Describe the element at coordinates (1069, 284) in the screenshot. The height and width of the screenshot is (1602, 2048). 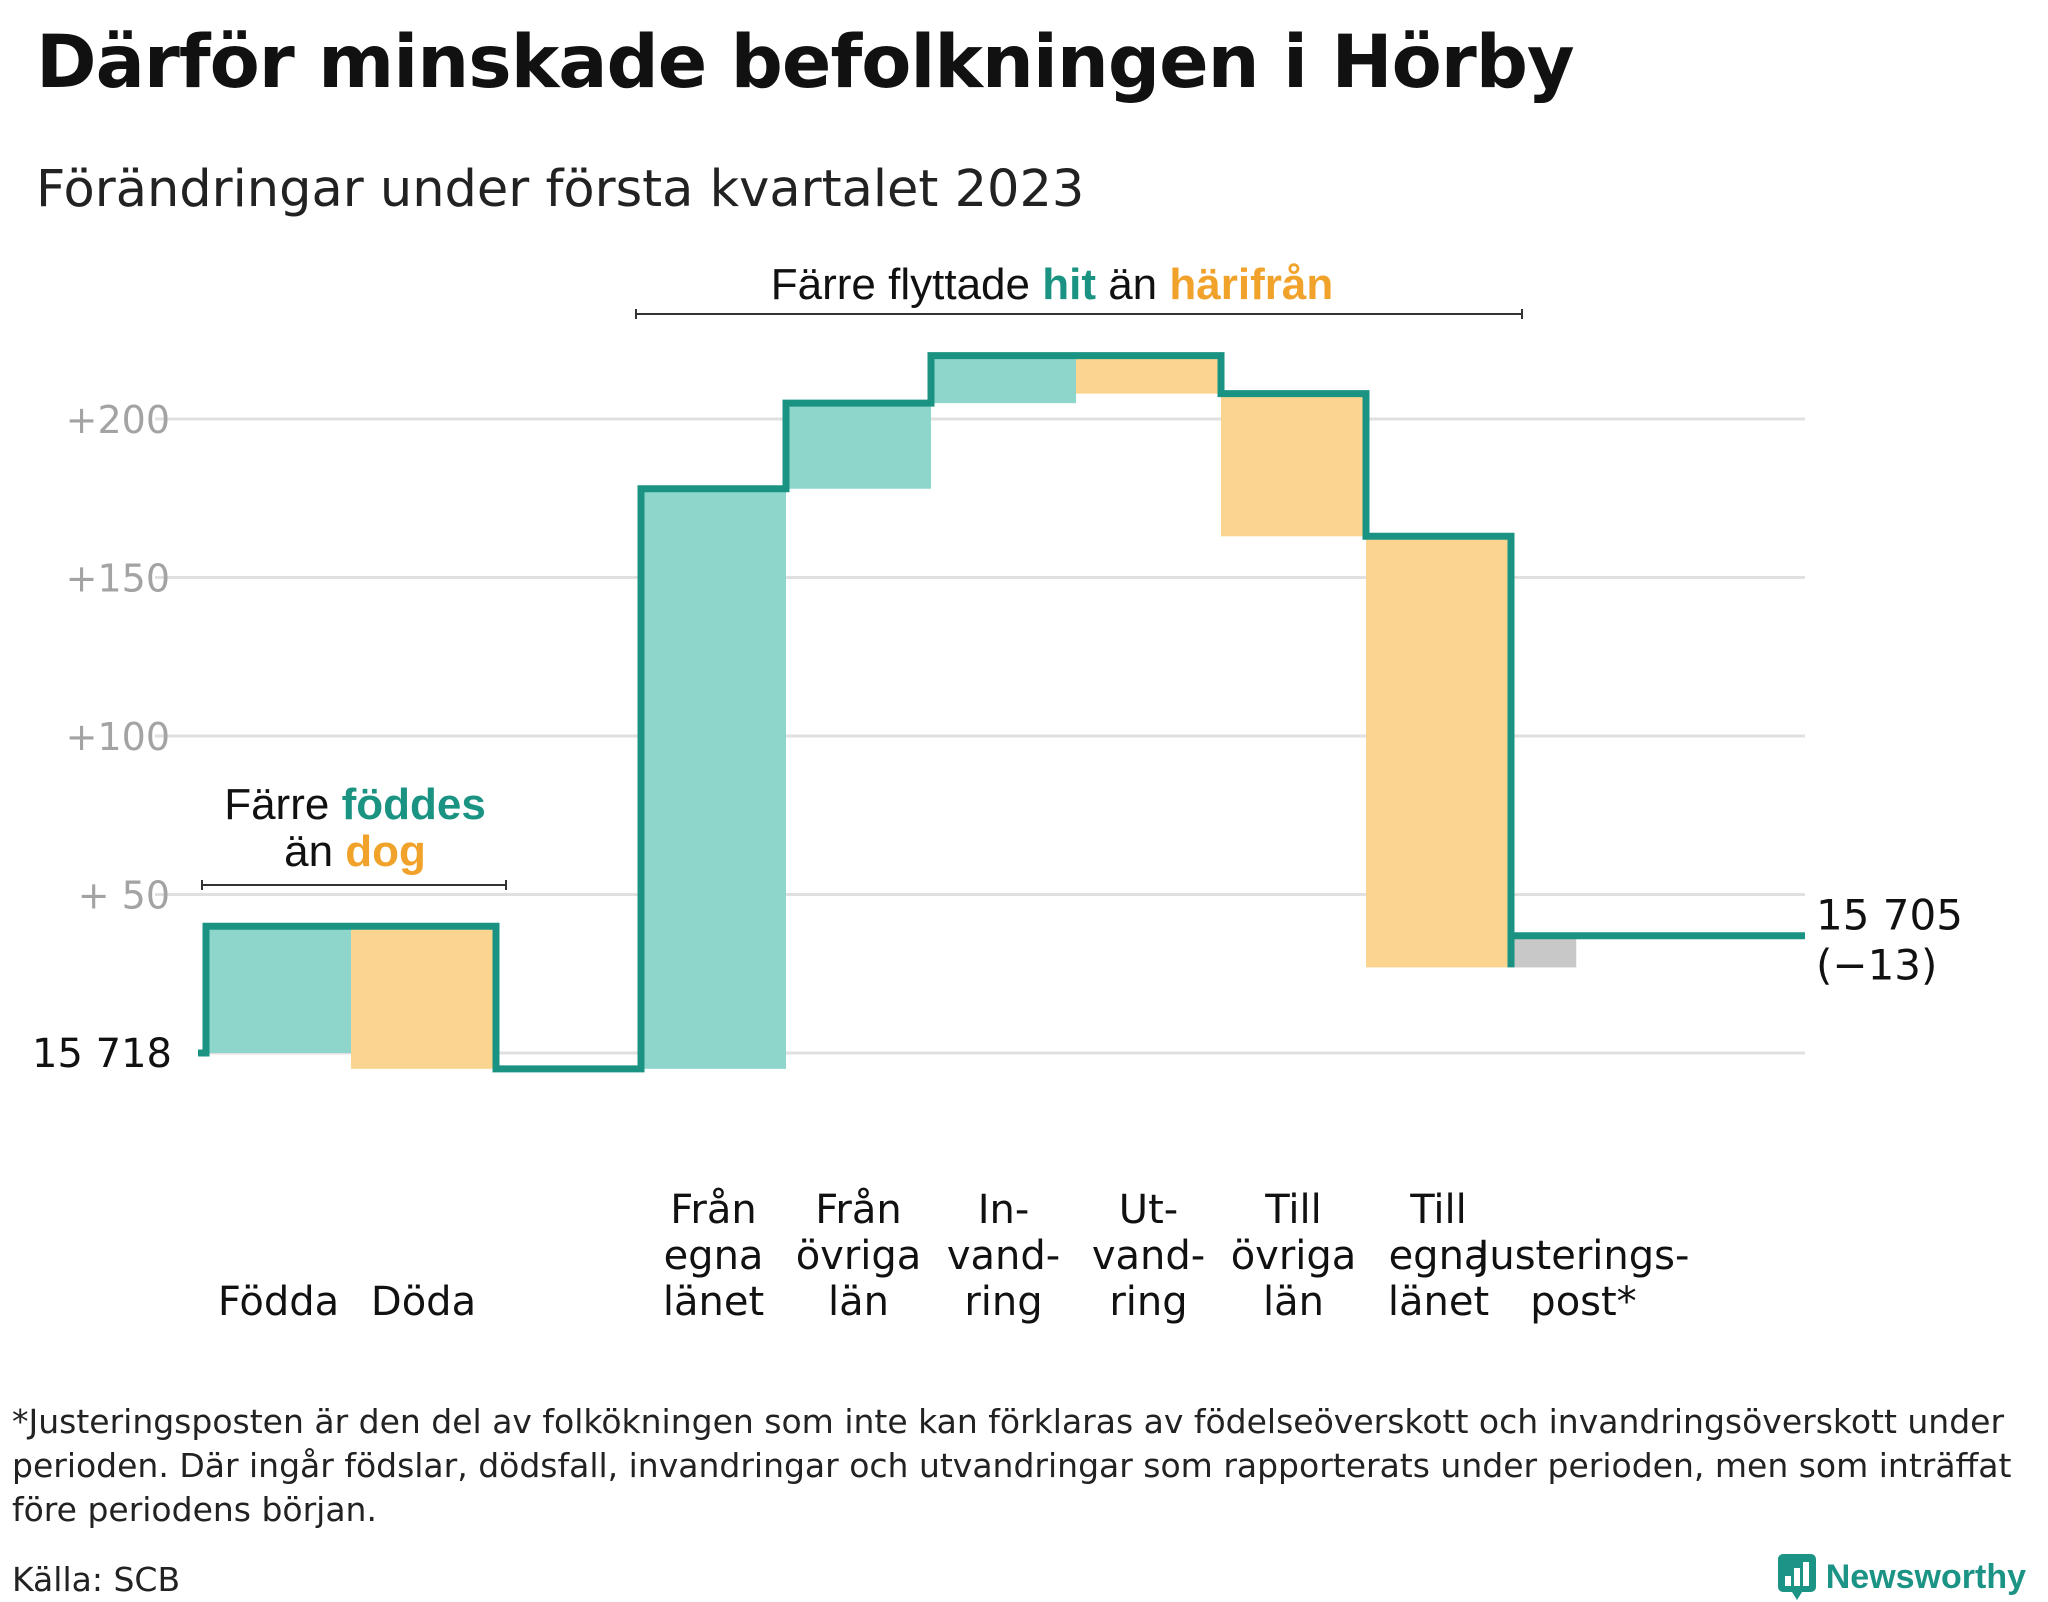
I see `annotation-migration-hit: hit` at that location.